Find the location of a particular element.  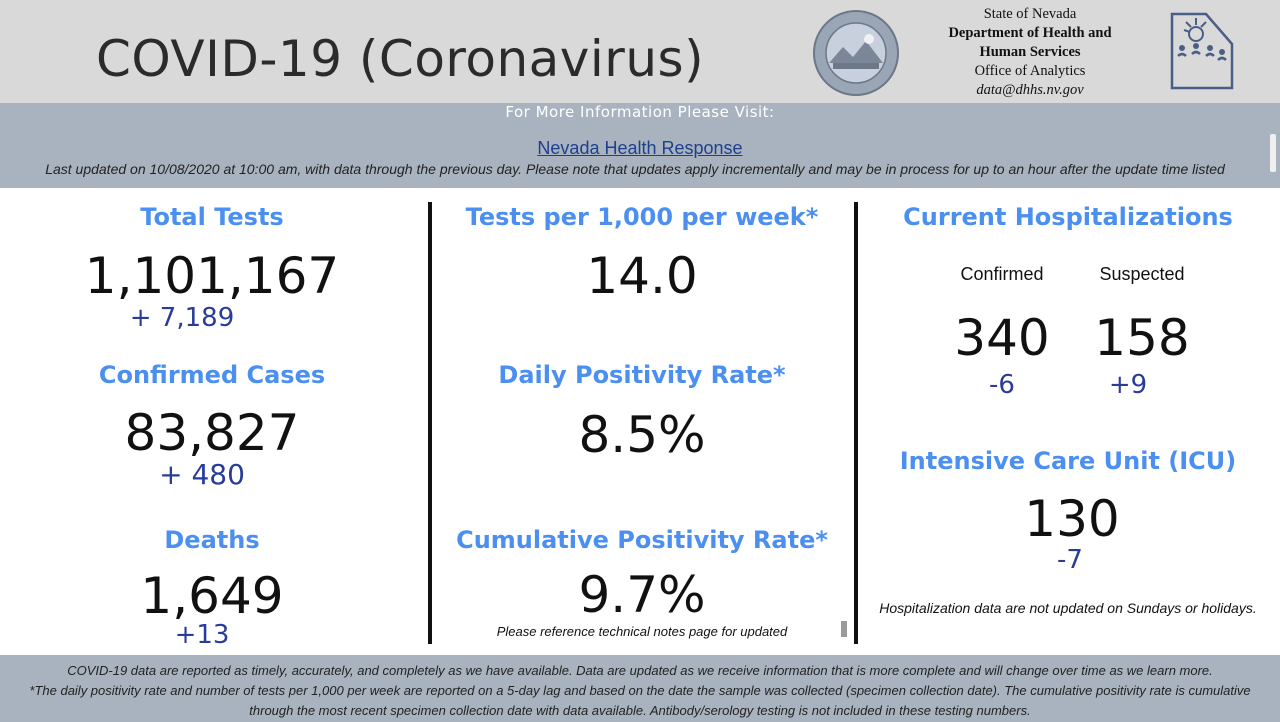

cumulative-positivity-value: 9.7% is located at coordinates (642, 595).